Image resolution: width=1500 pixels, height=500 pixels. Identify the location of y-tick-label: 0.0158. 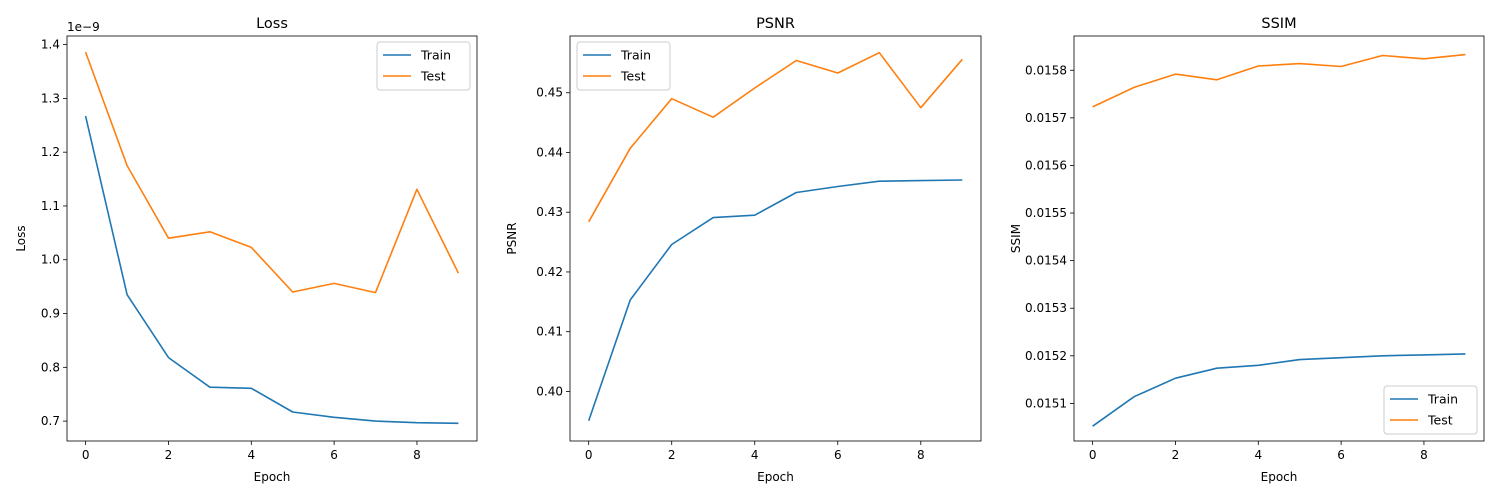
(1046, 70).